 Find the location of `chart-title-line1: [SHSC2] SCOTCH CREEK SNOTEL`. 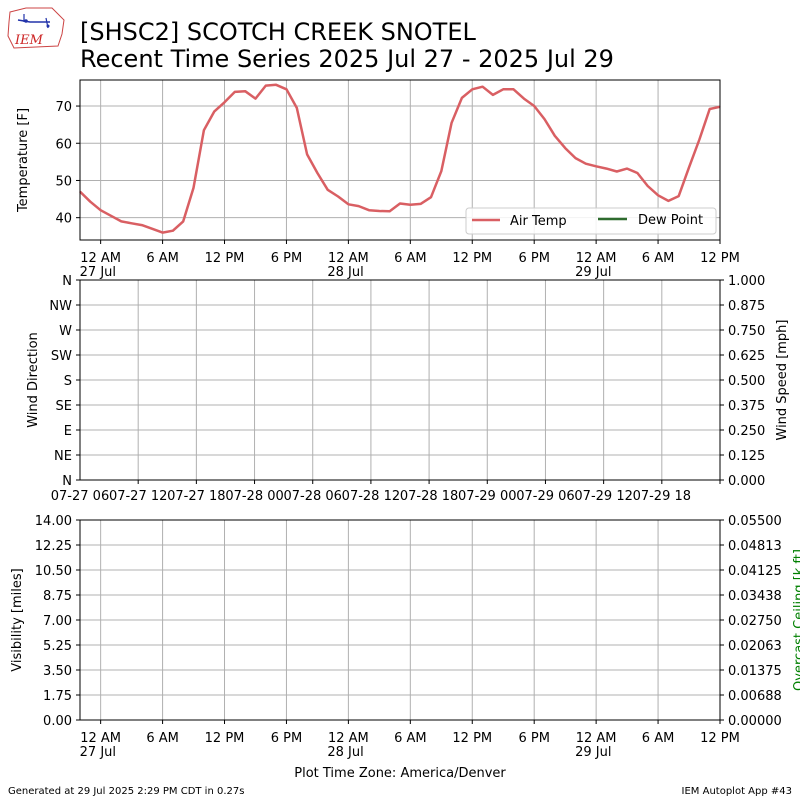

chart-title-line1: [SHSC2] SCOTCH CREEK SNOTEL is located at coordinates (278, 32).